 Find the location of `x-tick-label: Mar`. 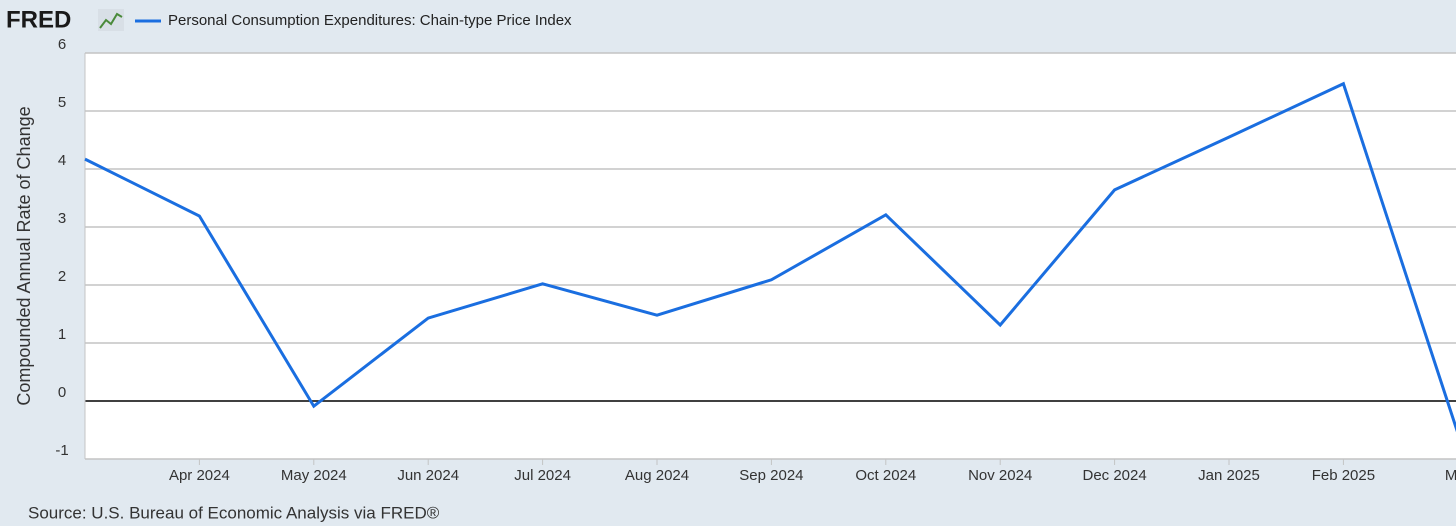

x-tick-label: Mar is located at coordinates (1450, 475).